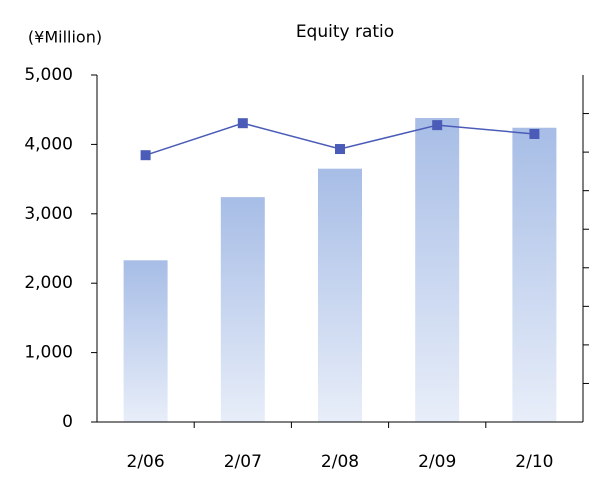 This screenshot has height=478, width=598. What do you see at coordinates (48, 353) in the screenshot?
I see `y-tick-label: 1,000` at bounding box center [48, 353].